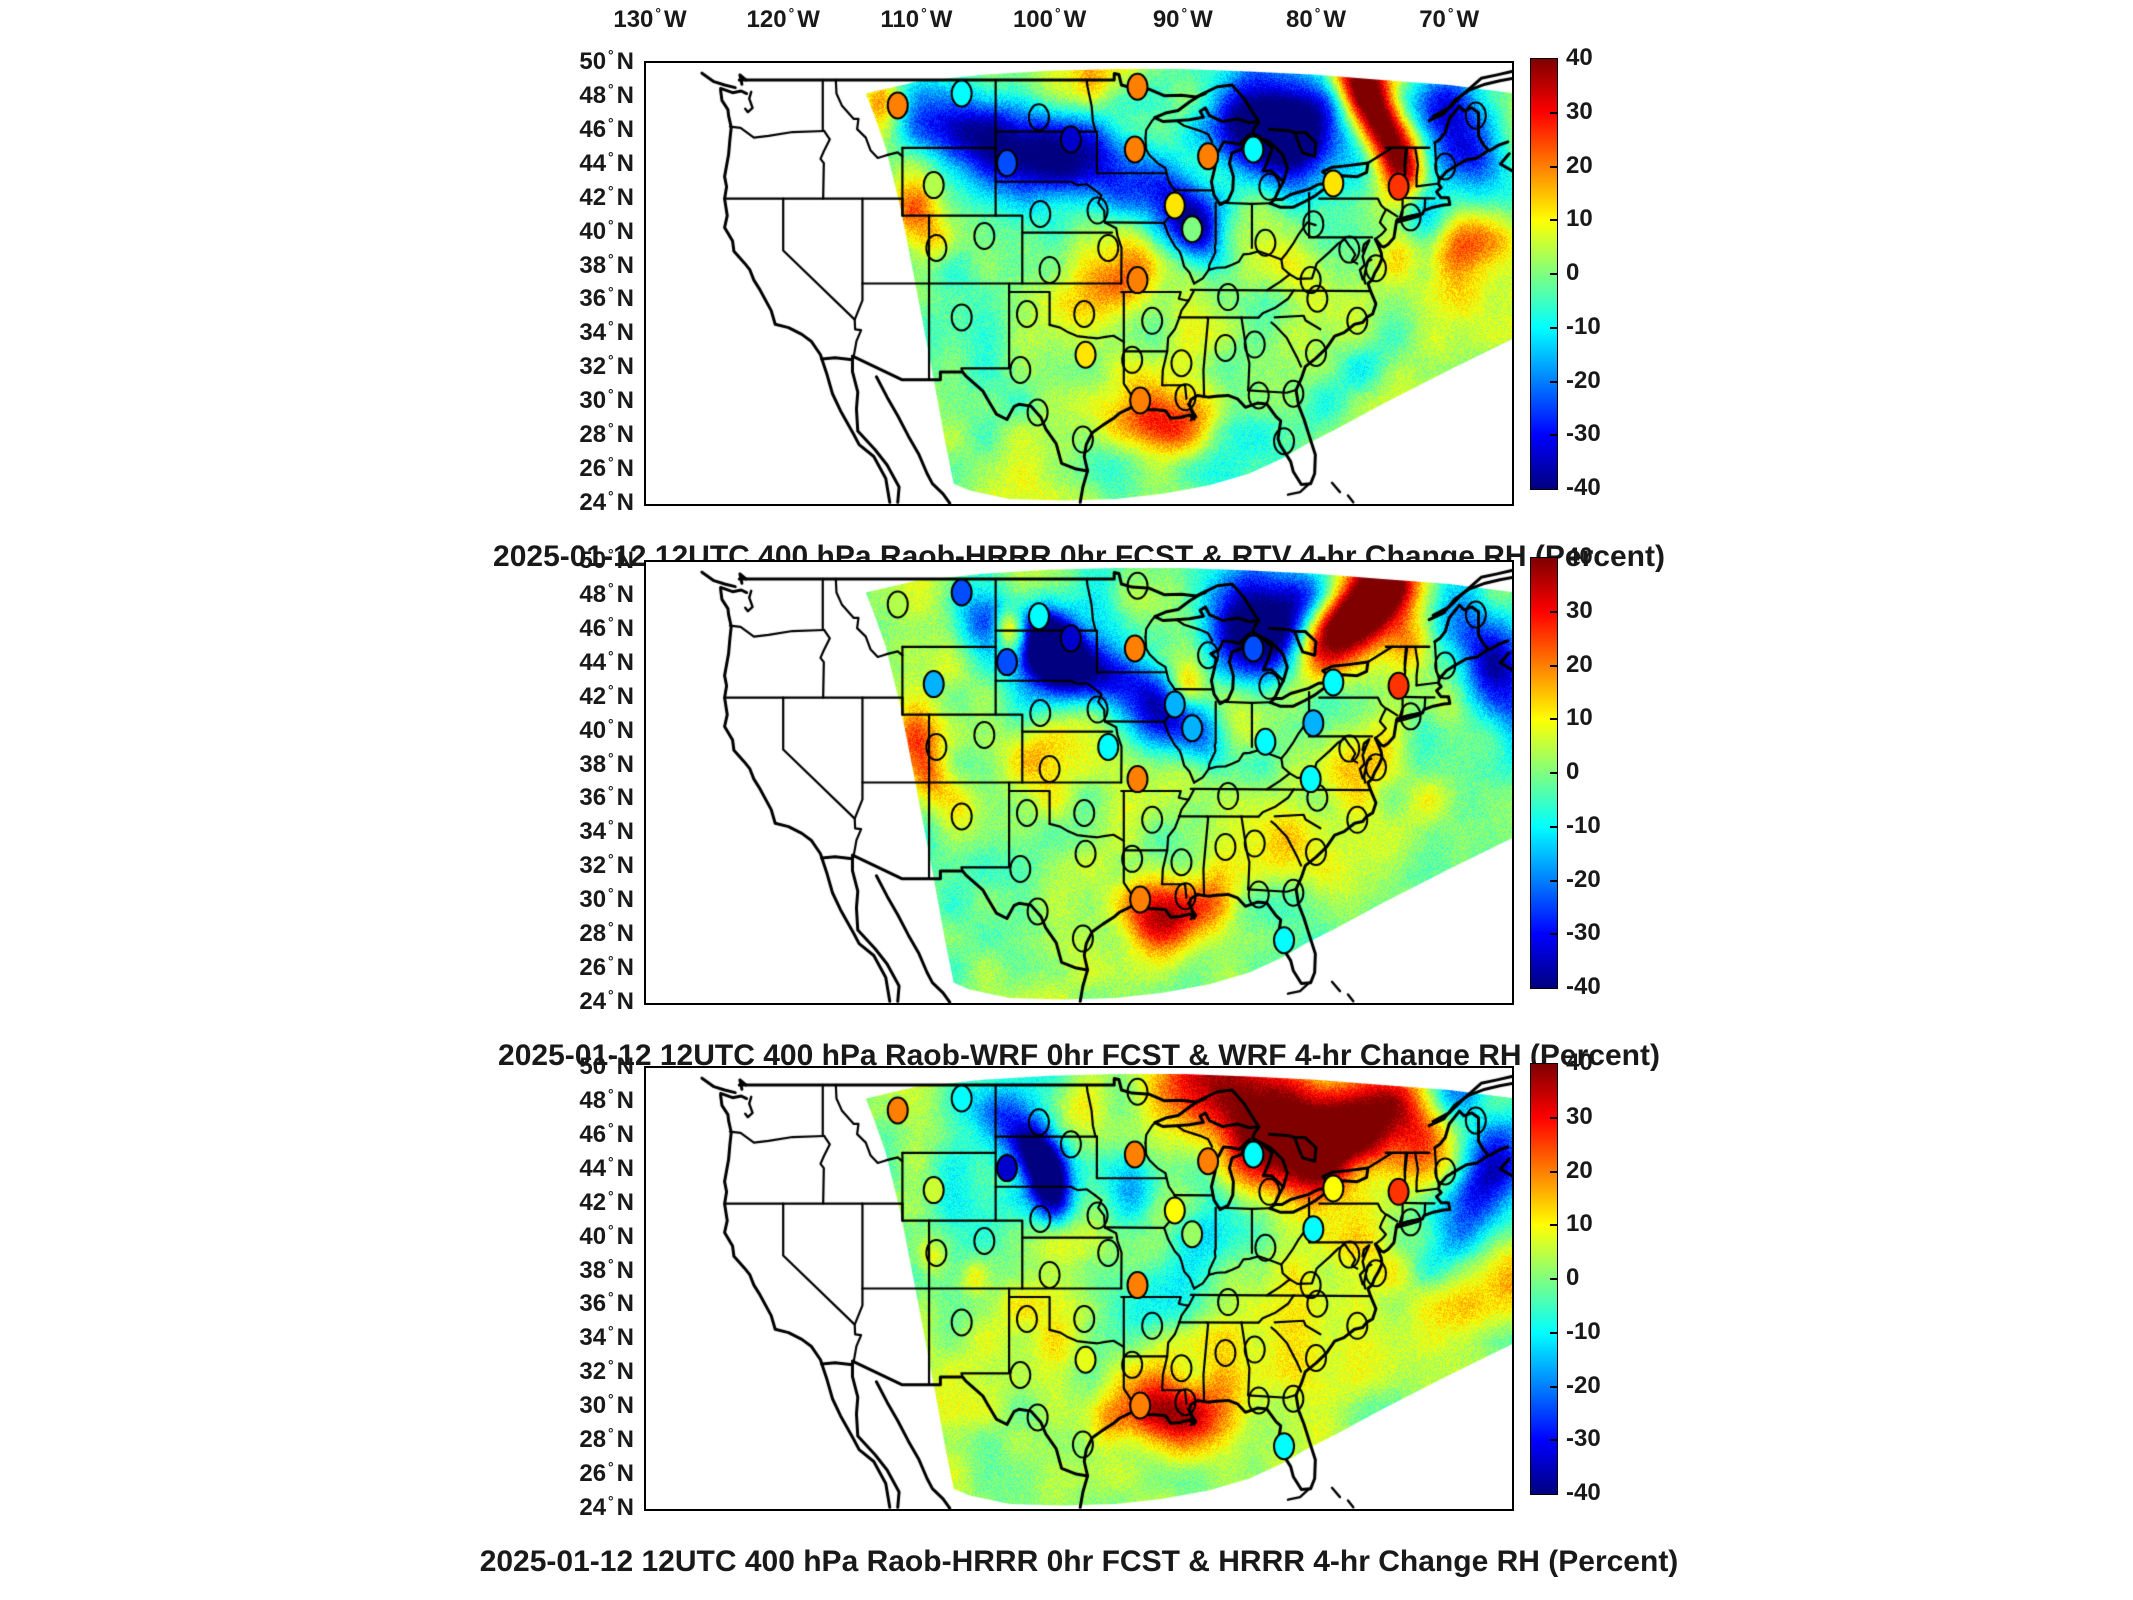 This screenshot has width=2133, height=1600. Describe the element at coordinates (1316, 19) in the screenshot. I see `lon-tick-label: 80 ° W` at that location.